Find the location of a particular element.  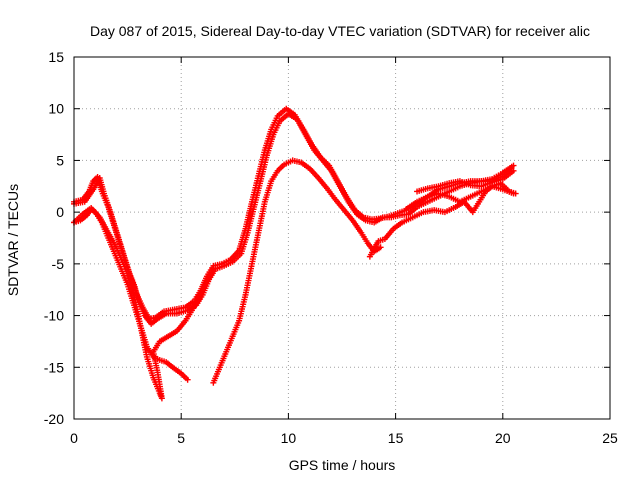

y-tick-label: -15 is located at coordinates (54, 367).